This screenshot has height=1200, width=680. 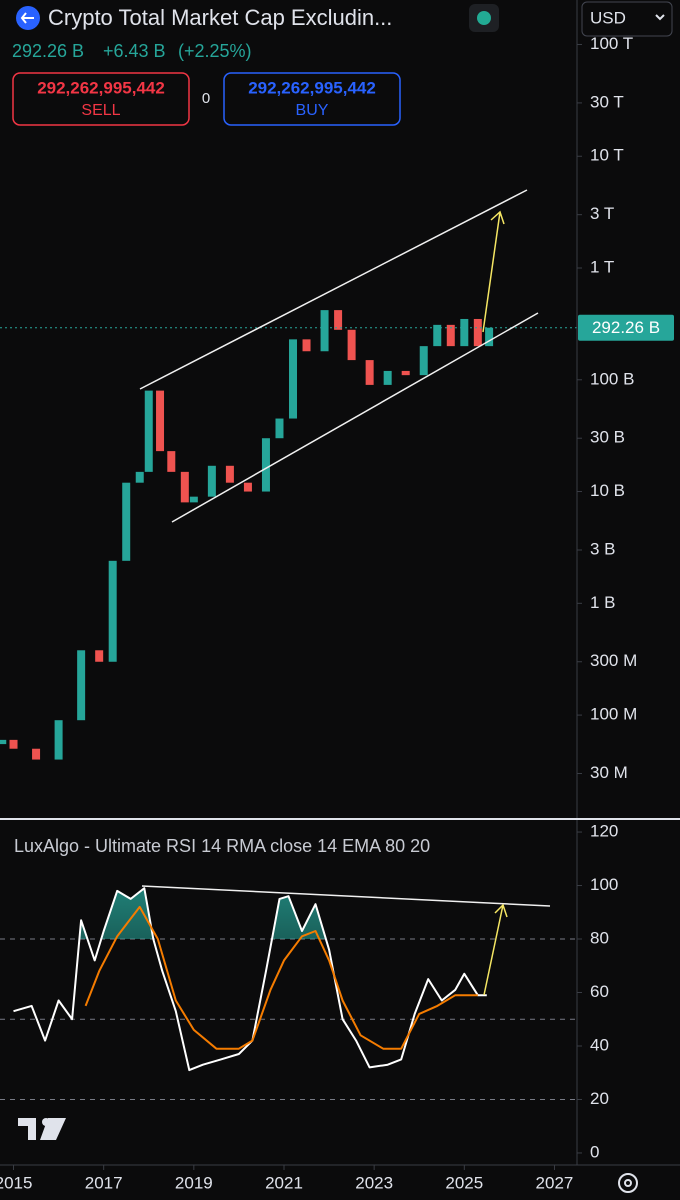 I want to click on currency: USD, so click(x=608, y=17).